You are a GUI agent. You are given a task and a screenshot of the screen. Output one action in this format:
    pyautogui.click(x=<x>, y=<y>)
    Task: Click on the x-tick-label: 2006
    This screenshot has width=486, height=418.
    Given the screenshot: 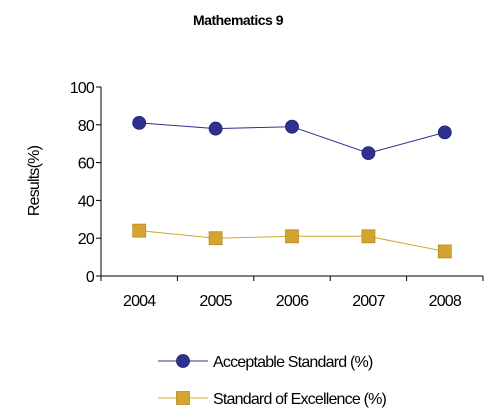 What is the action you would take?
    pyautogui.click(x=292, y=301)
    